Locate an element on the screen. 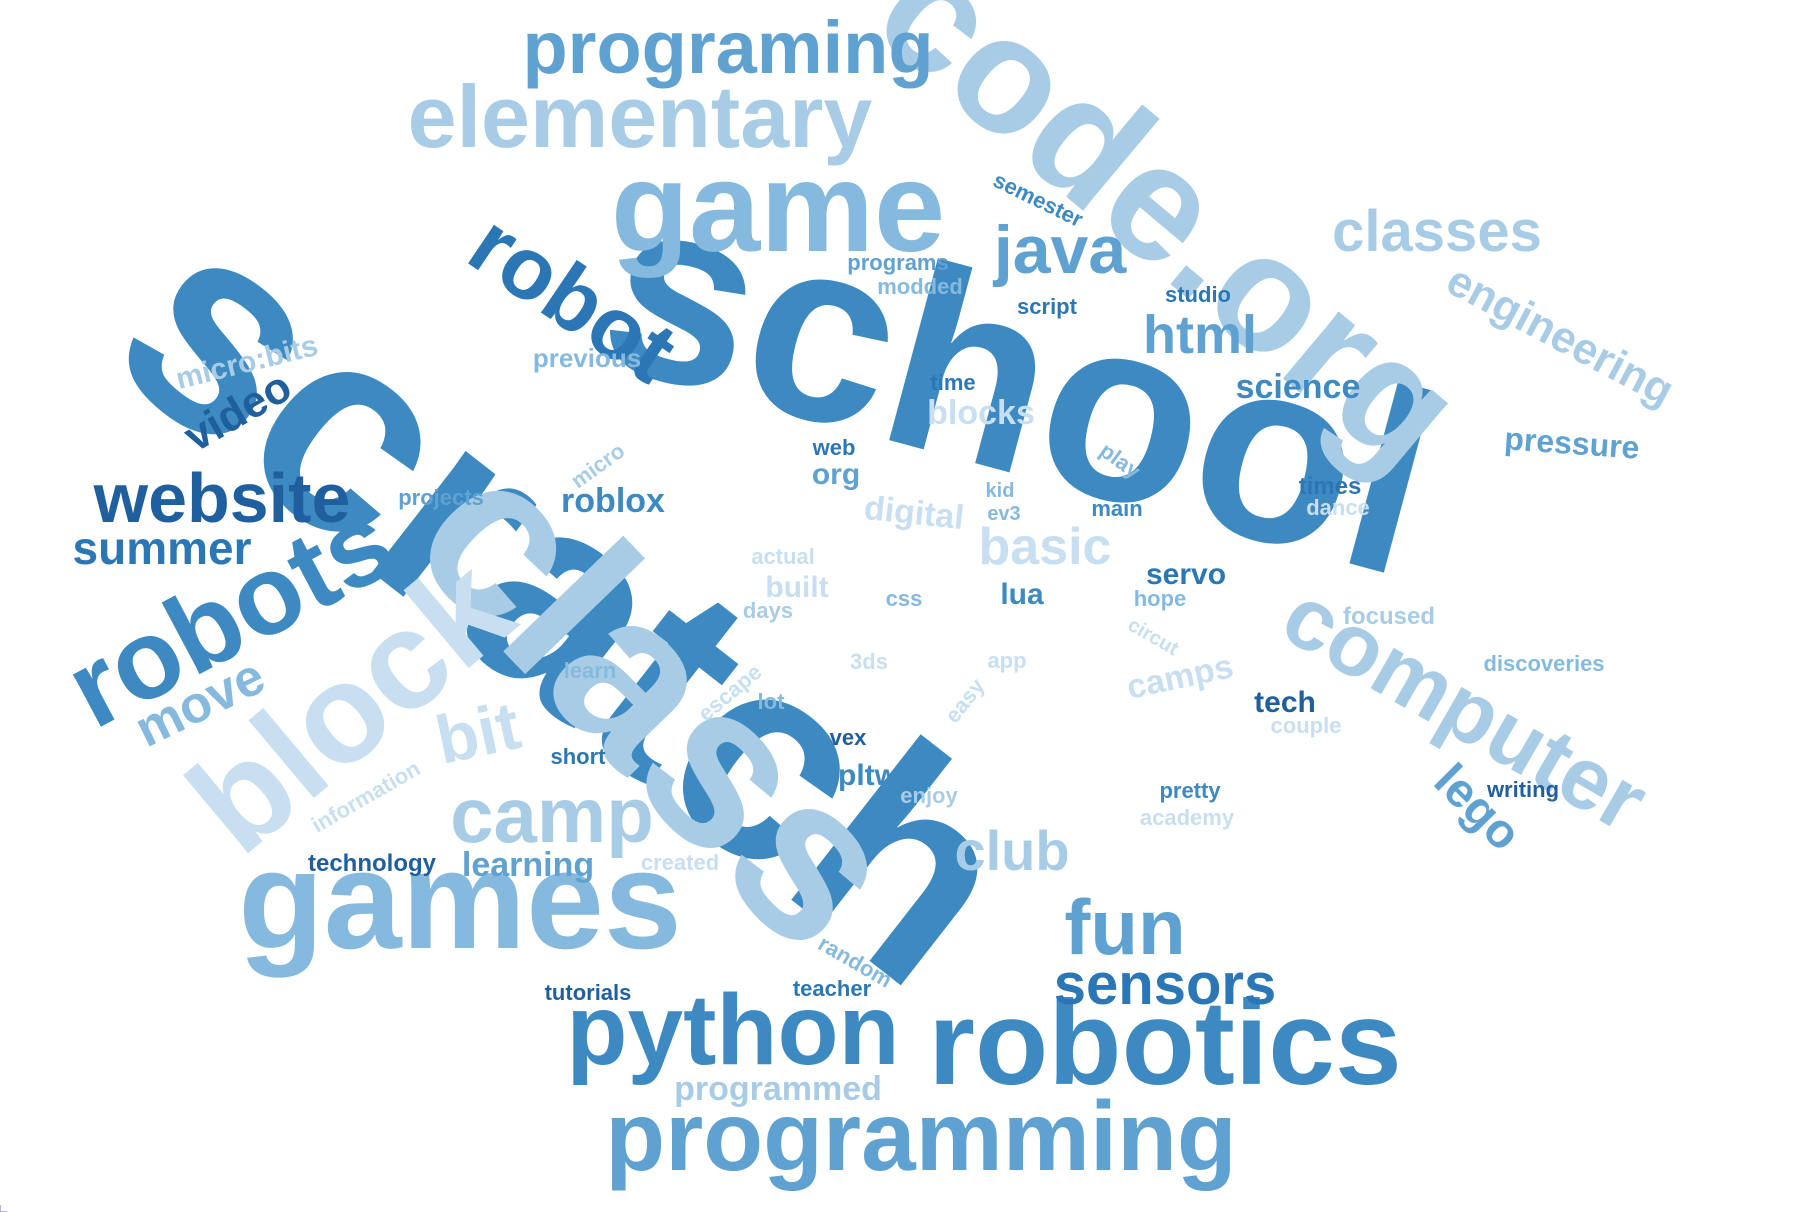 Image resolution: width=1800 pixels, height=1212 pixels. word-java: java is located at coordinates (1060, 250).